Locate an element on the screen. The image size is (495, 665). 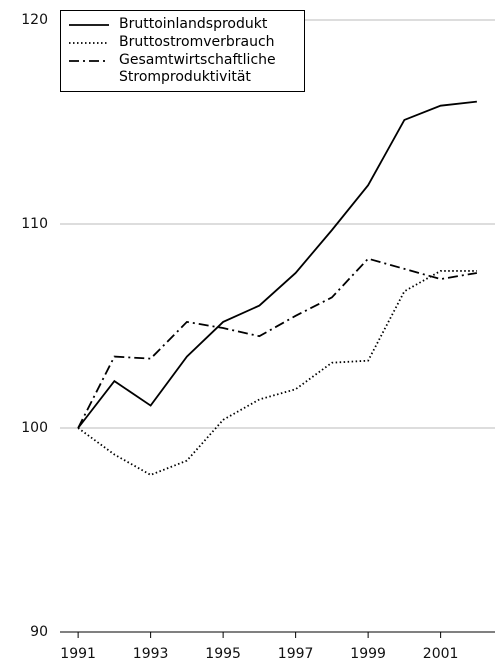
y-tick-label: 90 is located at coordinates (39, 632).